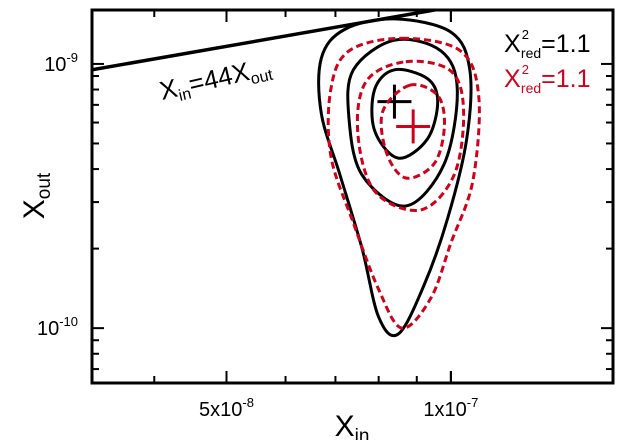 The image size is (619, 440). I want to click on red-best-fit-marker, so click(413, 126).